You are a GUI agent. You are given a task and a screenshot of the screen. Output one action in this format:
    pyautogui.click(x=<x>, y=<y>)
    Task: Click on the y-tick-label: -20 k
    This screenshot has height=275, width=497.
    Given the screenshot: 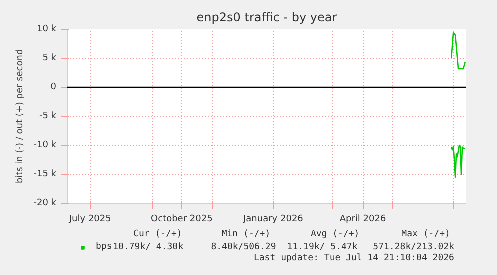 What is the action you would take?
    pyautogui.click(x=46, y=203)
    